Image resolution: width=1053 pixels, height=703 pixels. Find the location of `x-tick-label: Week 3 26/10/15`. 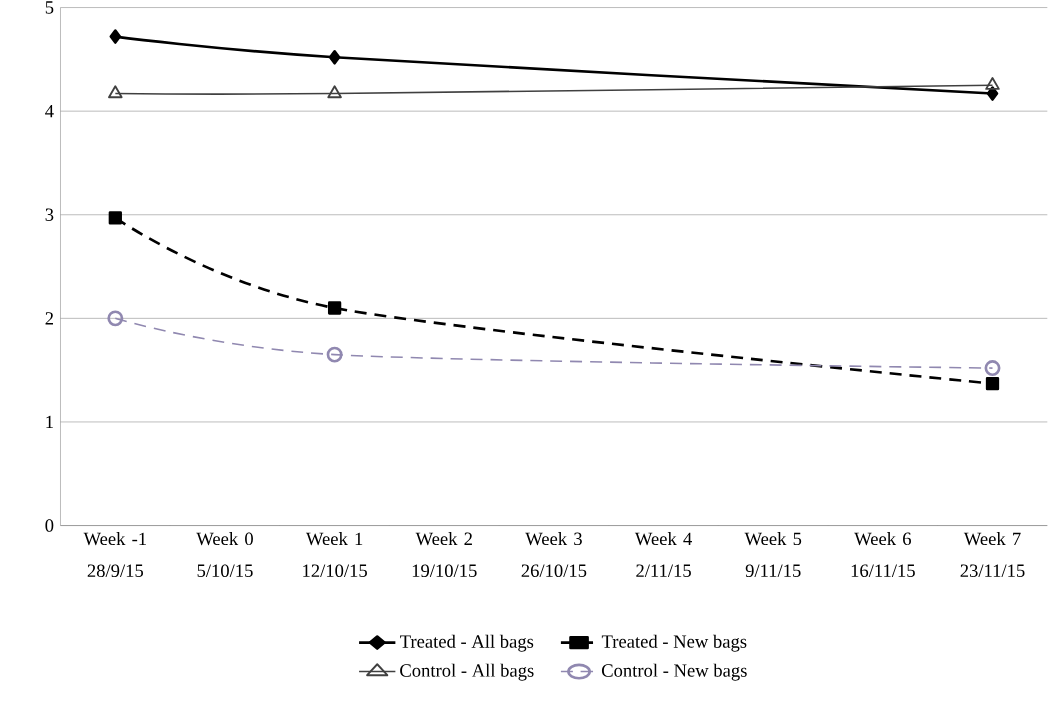

x-tick-label: Week 3 26/10/15 is located at coordinates (554, 554).